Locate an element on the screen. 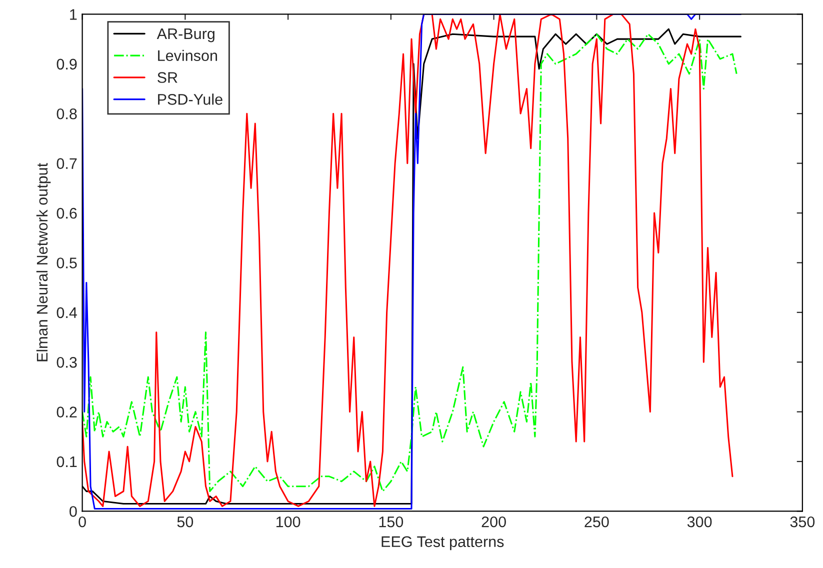  x-tick-label: 200 is located at coordinates (494, 522).